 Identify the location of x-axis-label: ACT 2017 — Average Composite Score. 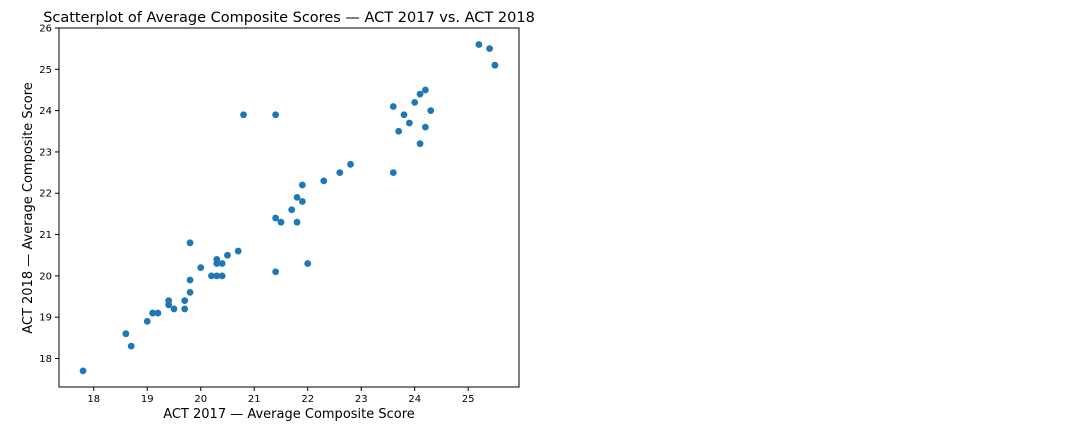
(289, 414).